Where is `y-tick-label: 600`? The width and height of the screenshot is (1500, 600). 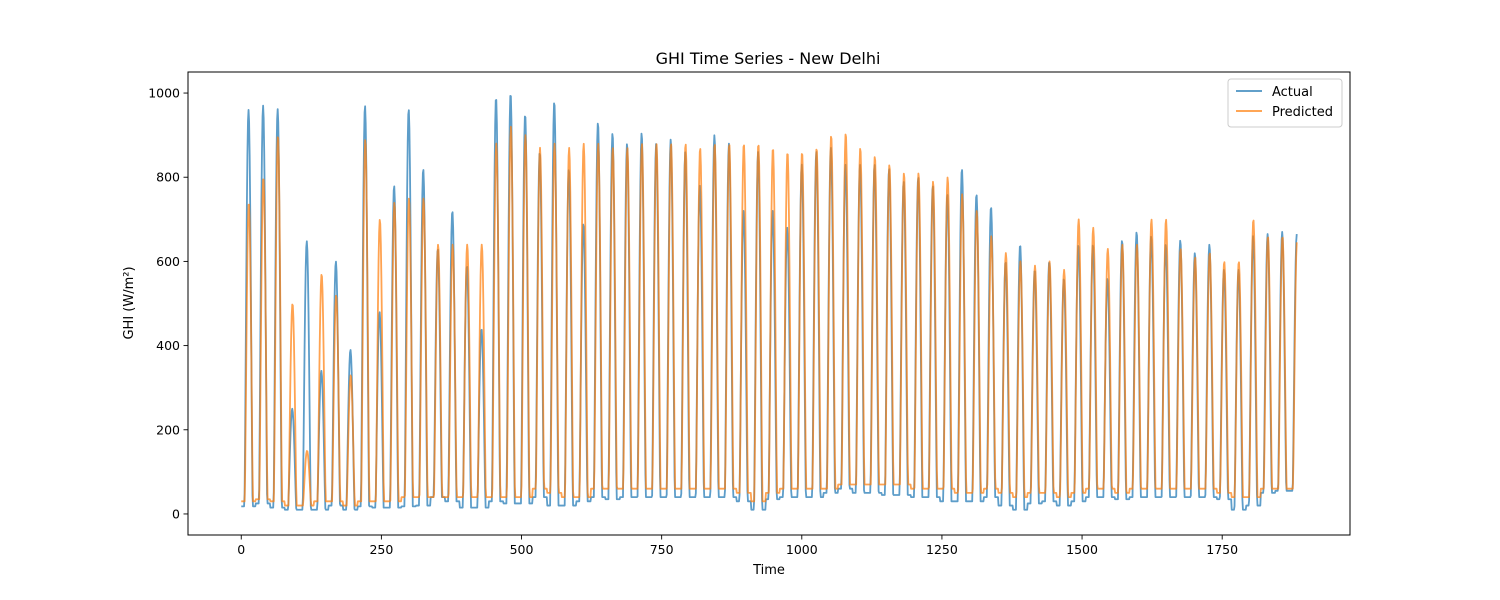 y-tick-label: 600 is located at coordinates (168, 261).